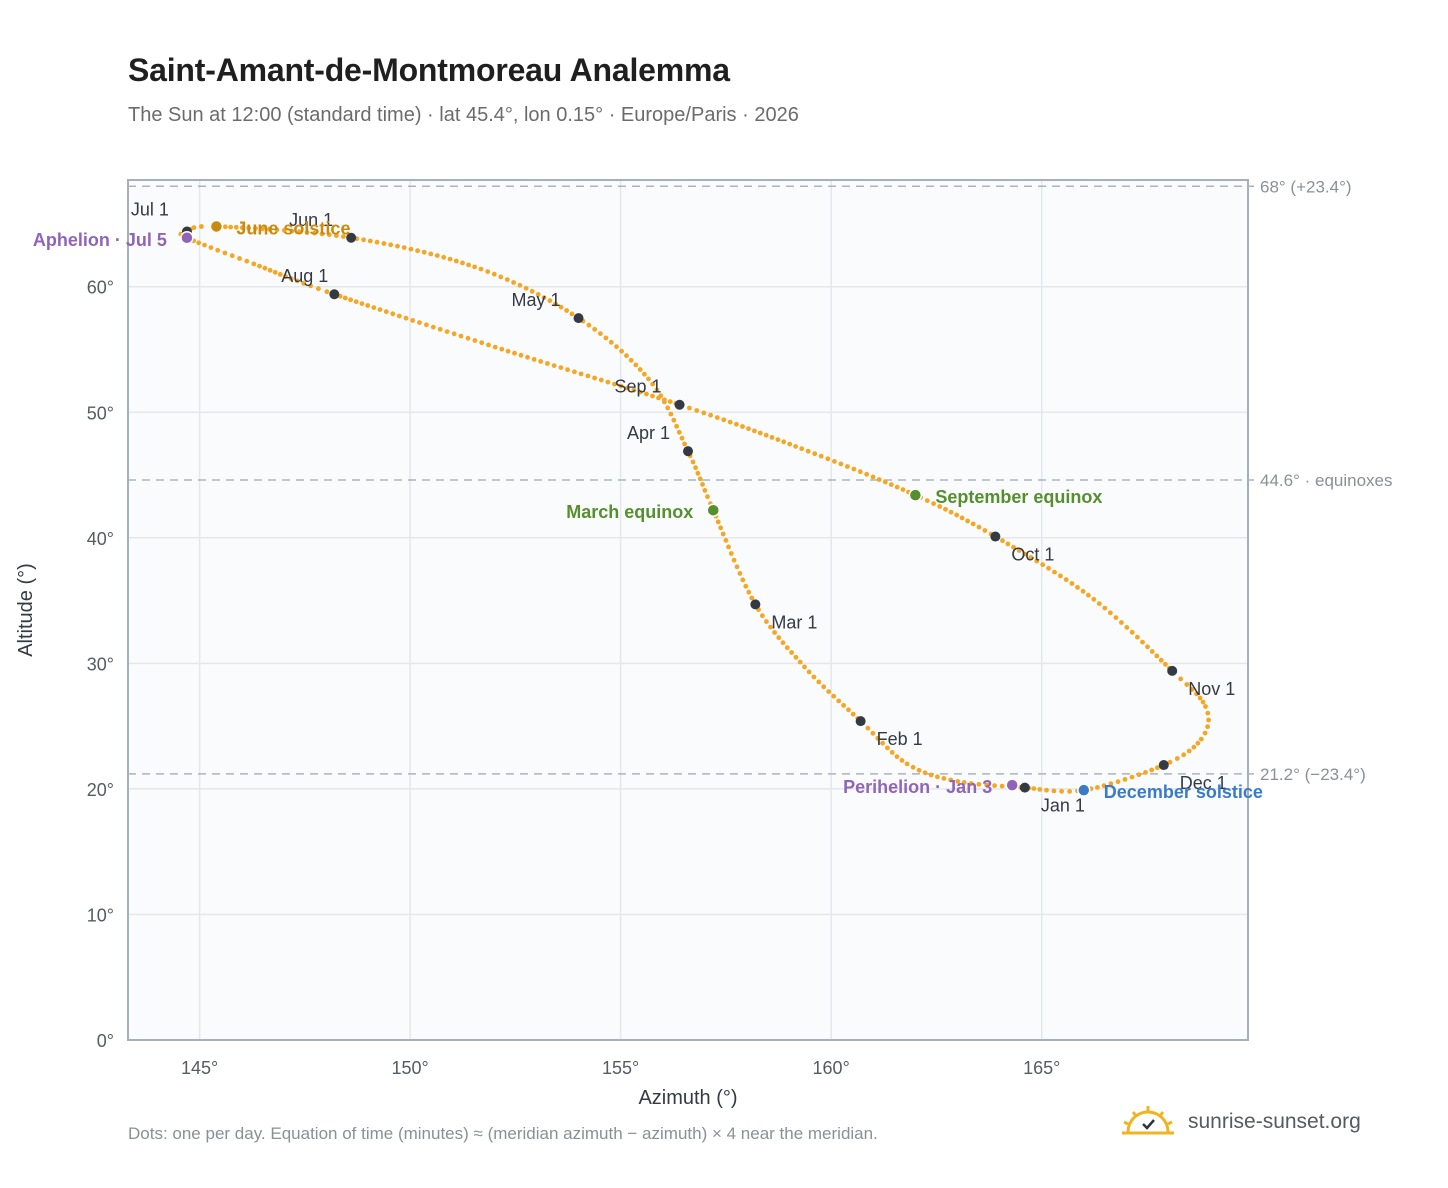 The image size is (1448, 1188). What do you see at coordinates (915, 495) in the screenshot?
I see `event-marker` at bounding box center [915, 495].